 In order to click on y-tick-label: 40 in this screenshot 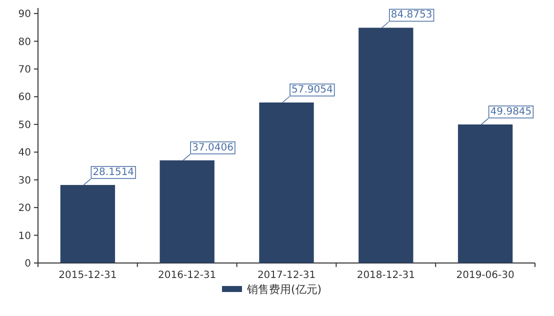, I will do `click(24, 153)`.